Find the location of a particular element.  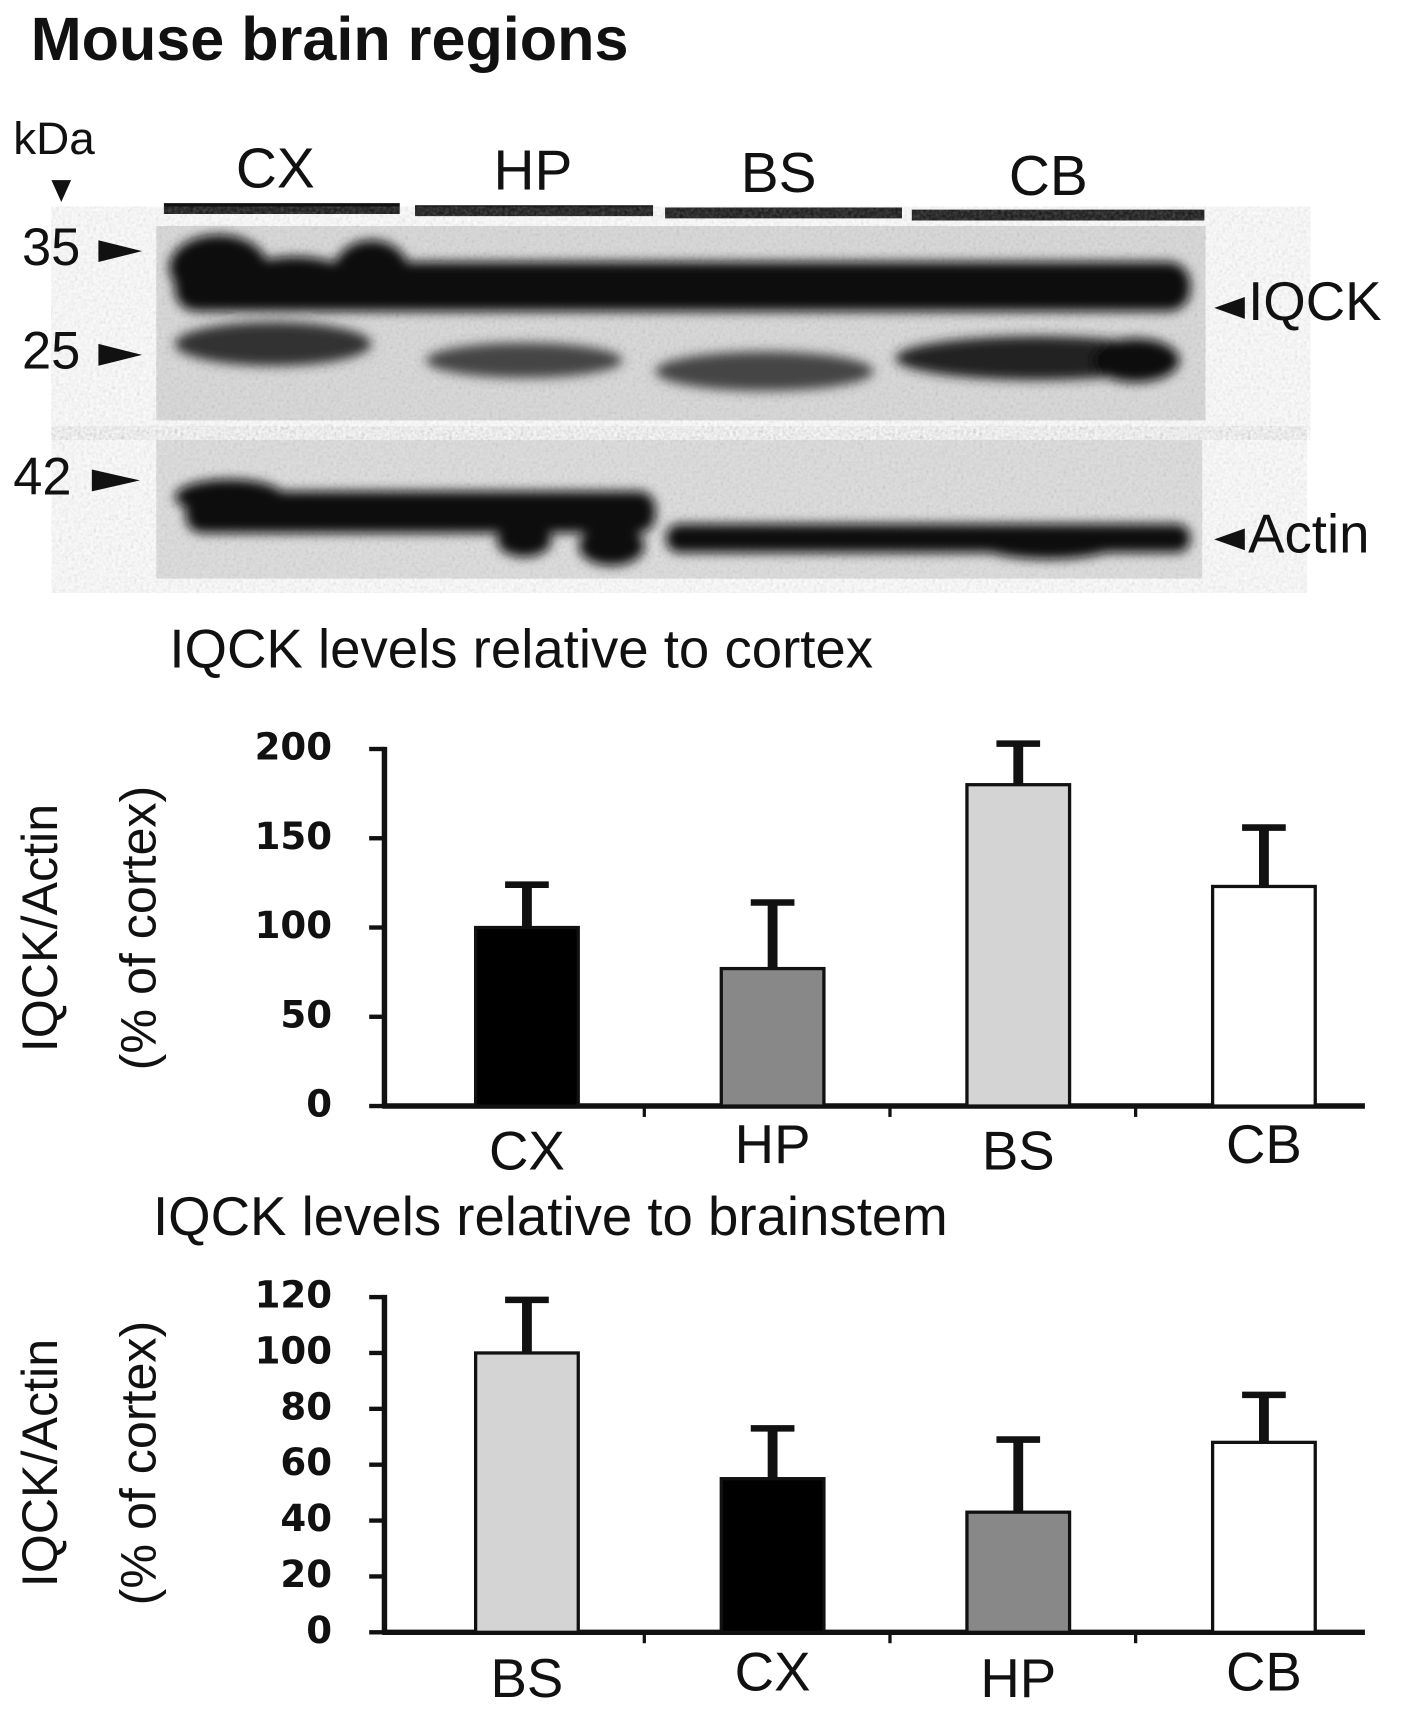

blot-actin is located at coordinates (679, 509).